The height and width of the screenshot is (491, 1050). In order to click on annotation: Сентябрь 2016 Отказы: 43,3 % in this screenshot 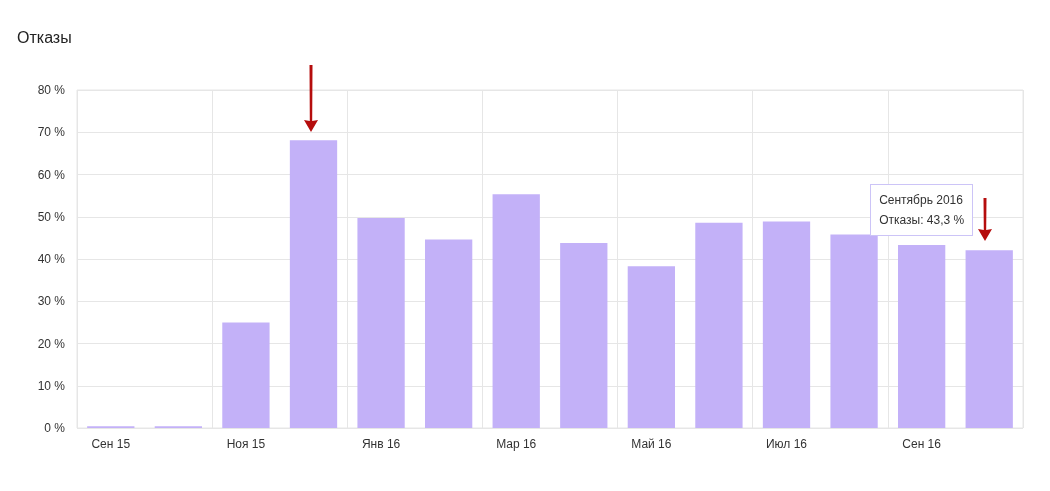, I will do `click(922, 210)`.